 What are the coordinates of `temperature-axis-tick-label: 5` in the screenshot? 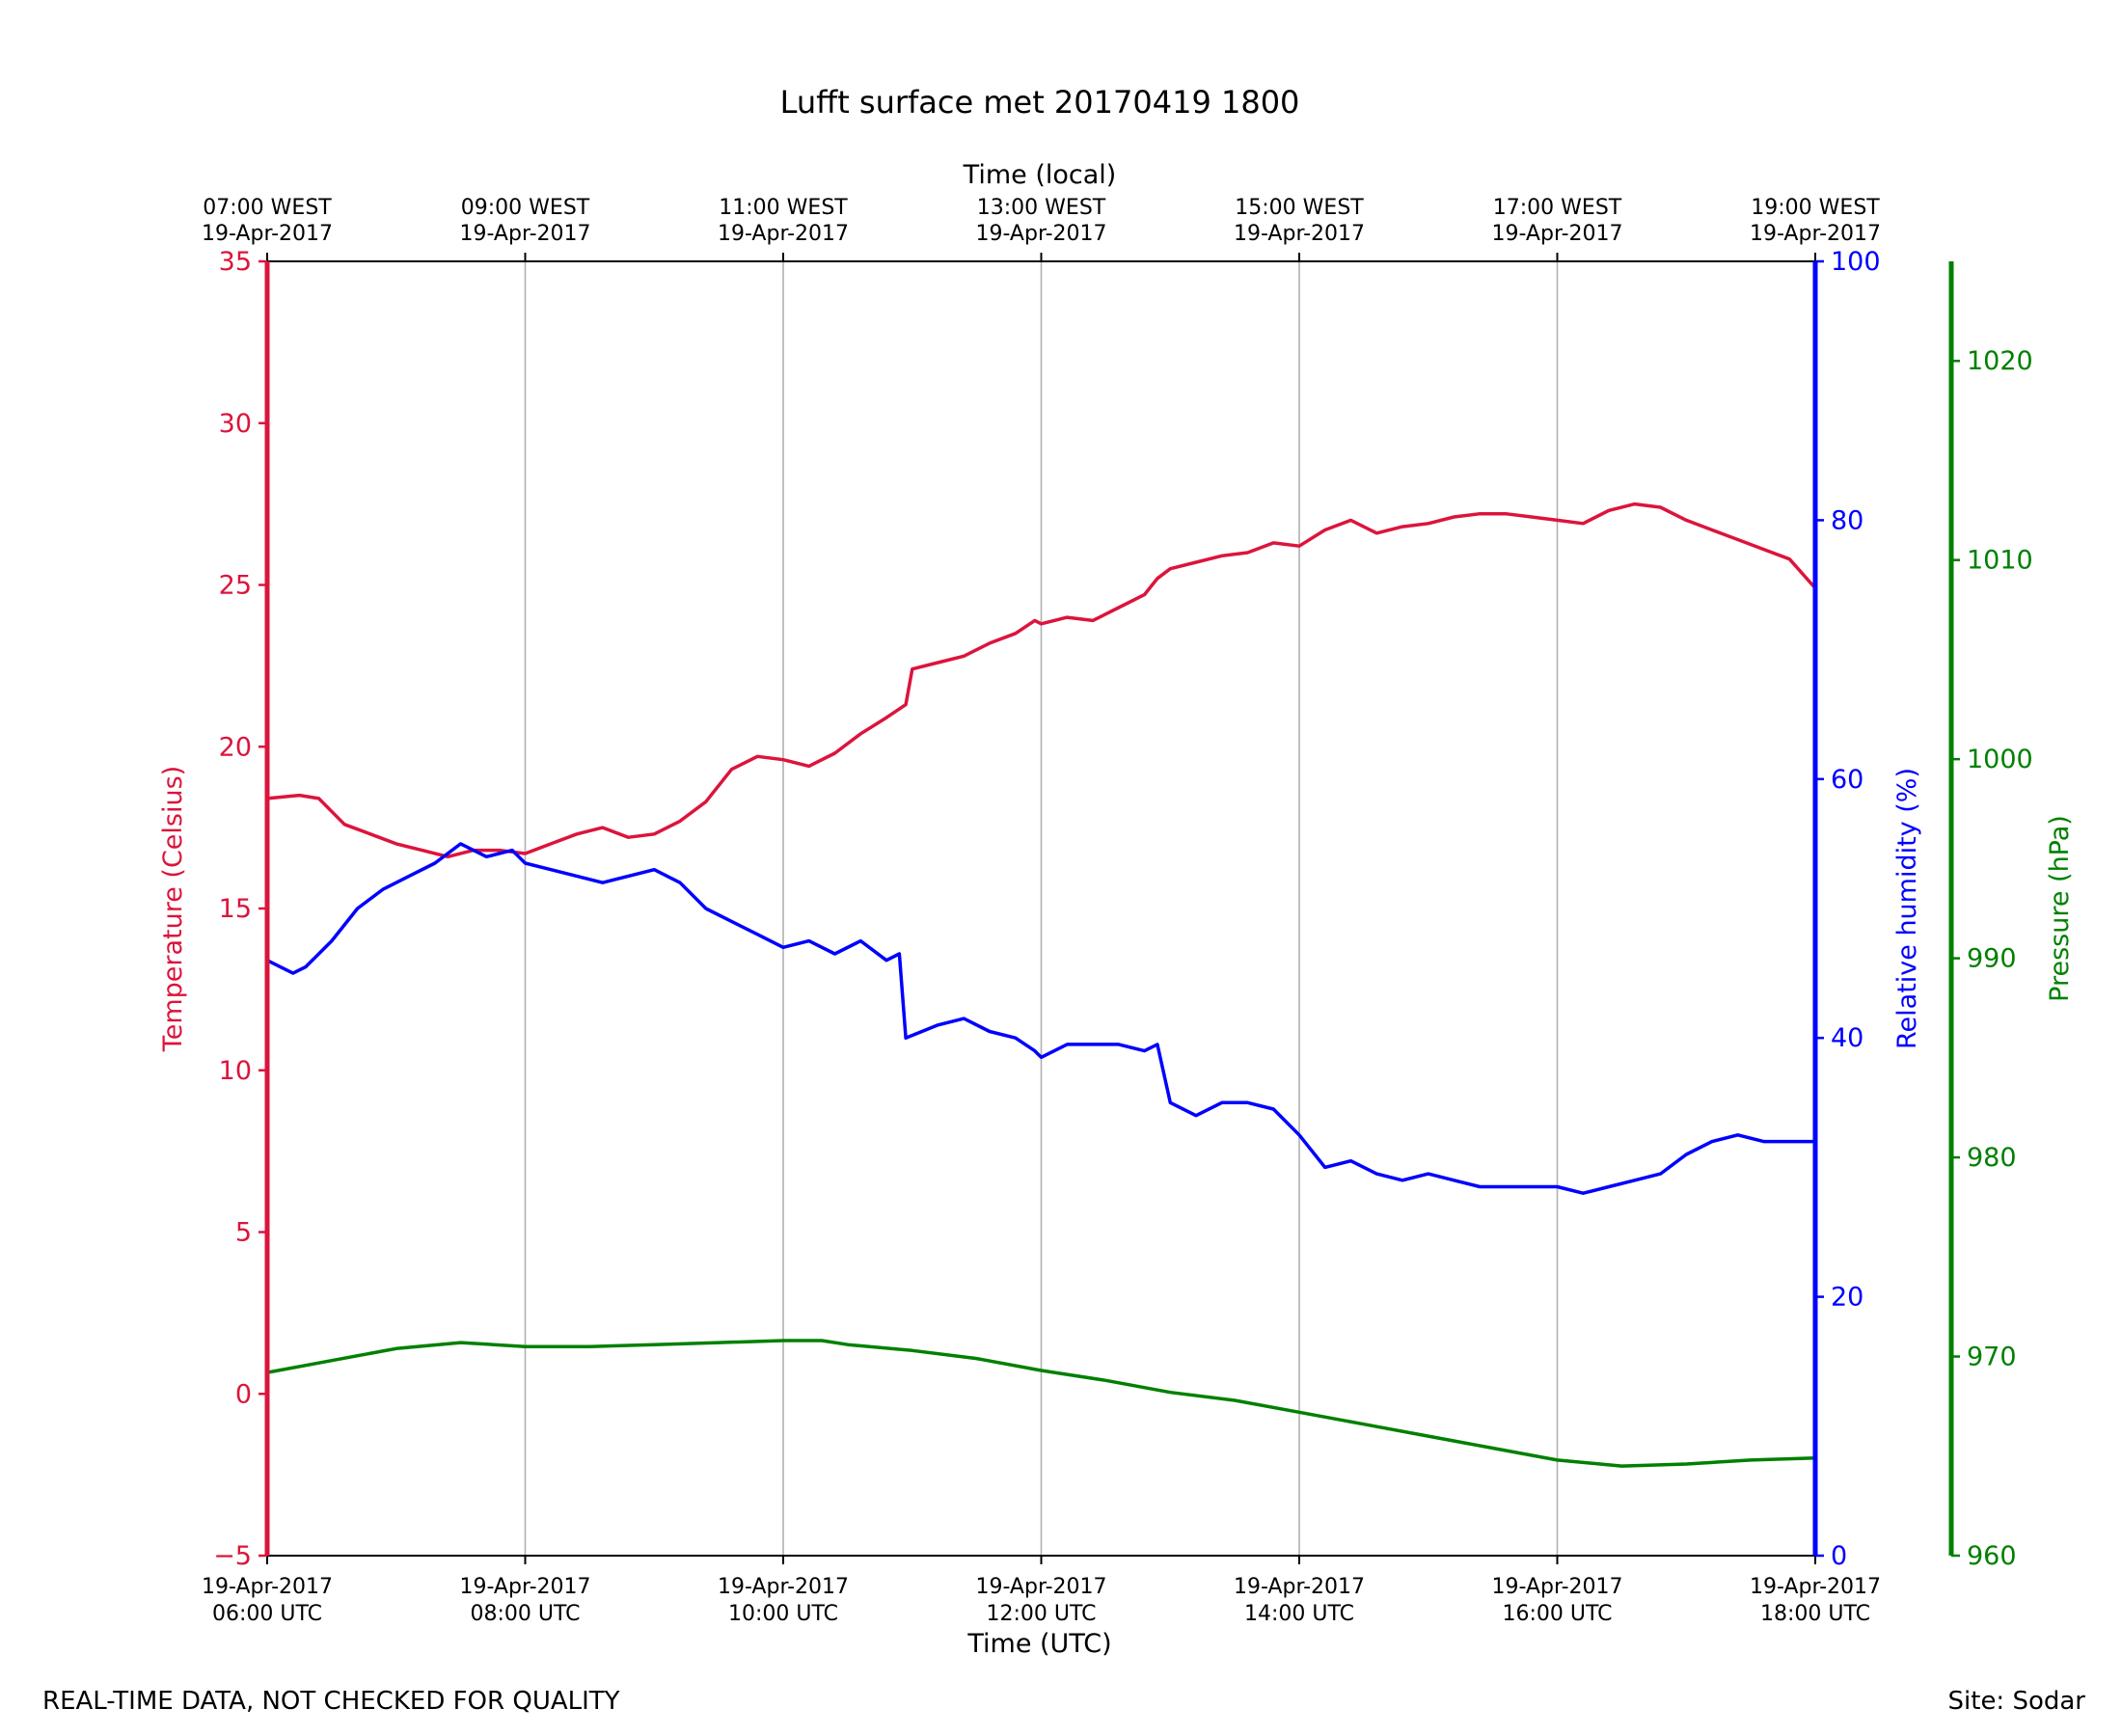 It's located at (244, 1233).